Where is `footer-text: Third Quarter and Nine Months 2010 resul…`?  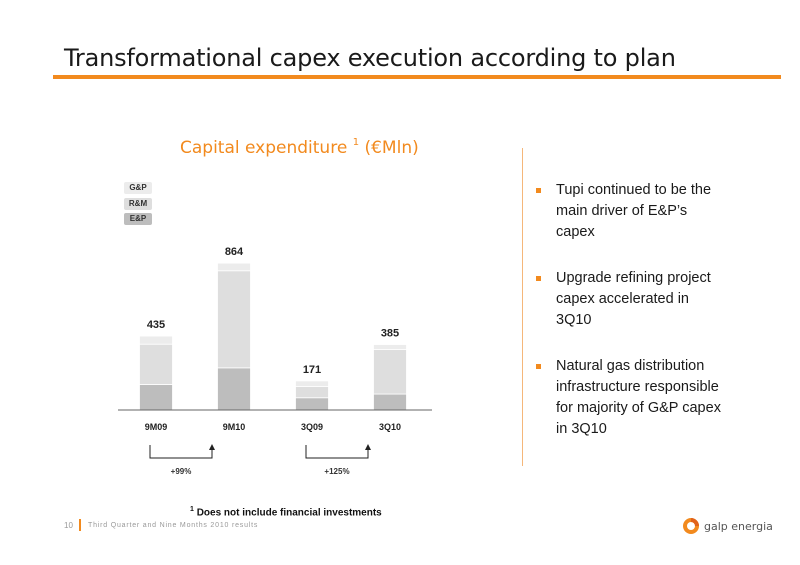
footer-text: Third Quarter and Nine Months 2010 resul… is located at coordinates (173, 525).